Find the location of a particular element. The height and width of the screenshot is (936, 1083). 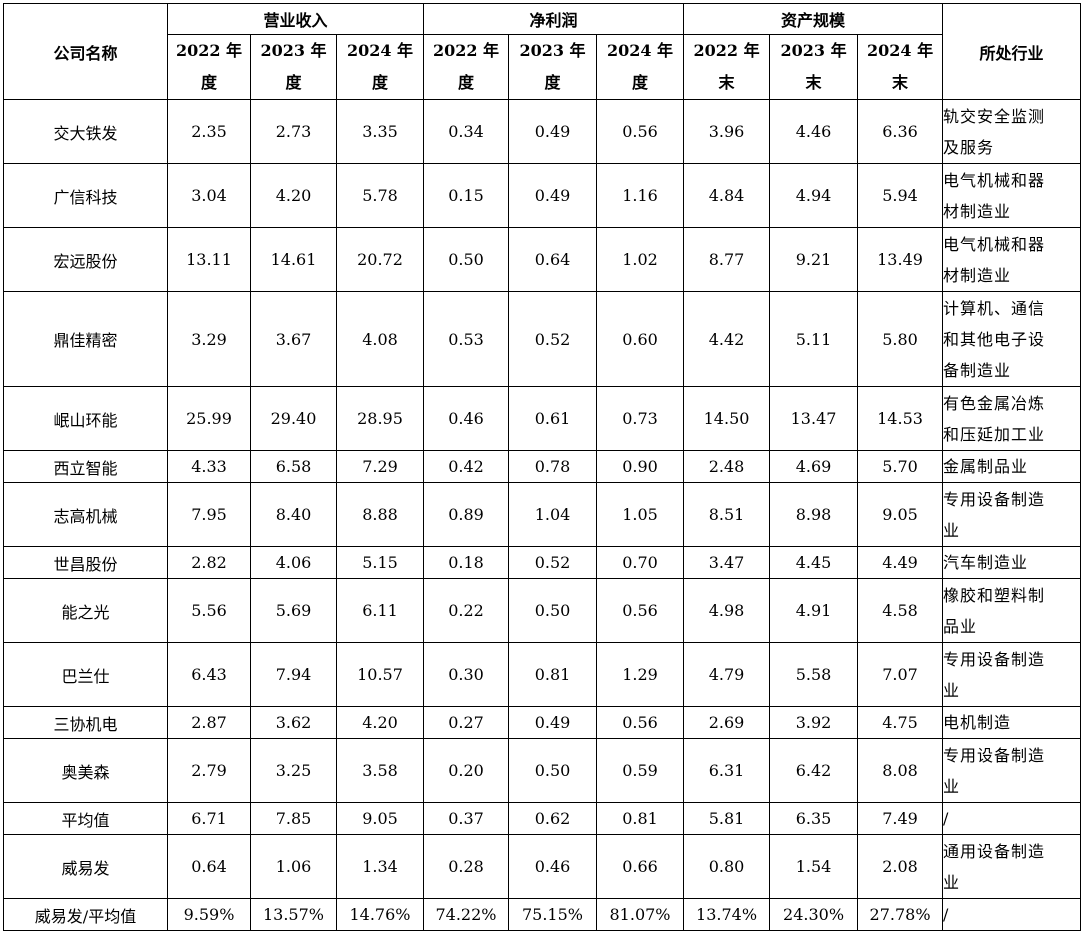

value-cell: 2.69 is located at coordinates (727, 722).